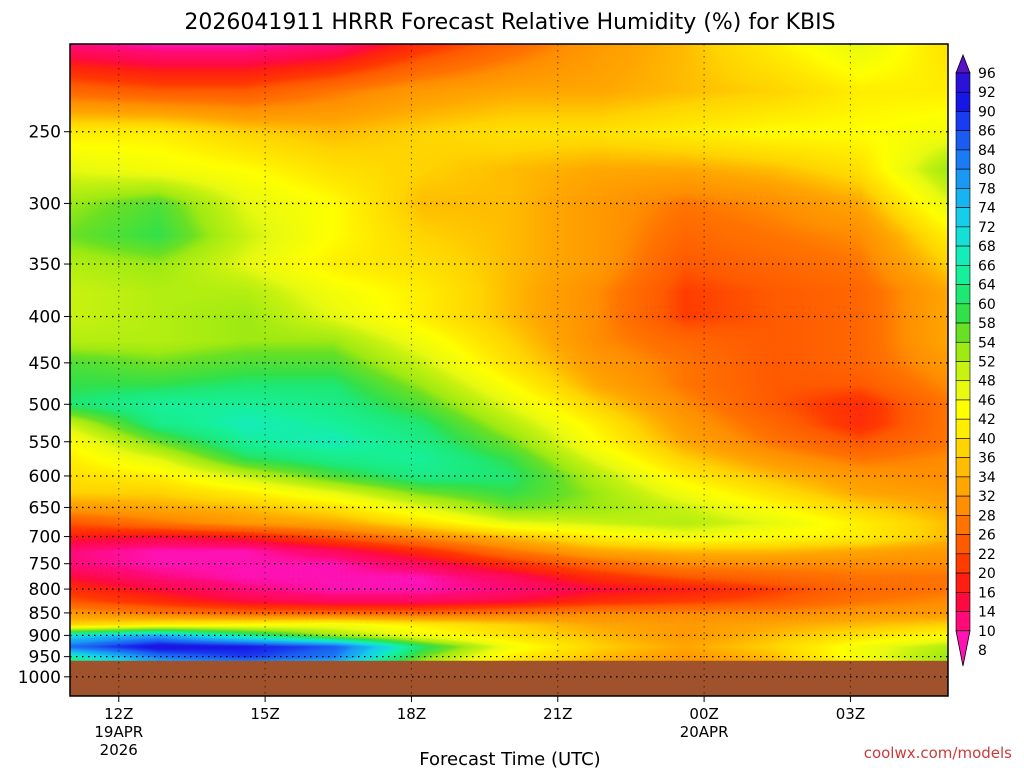 The height and width of the screenshot is (768, 1024). I want to click on y-tick-label: 800, so click(45, 590).